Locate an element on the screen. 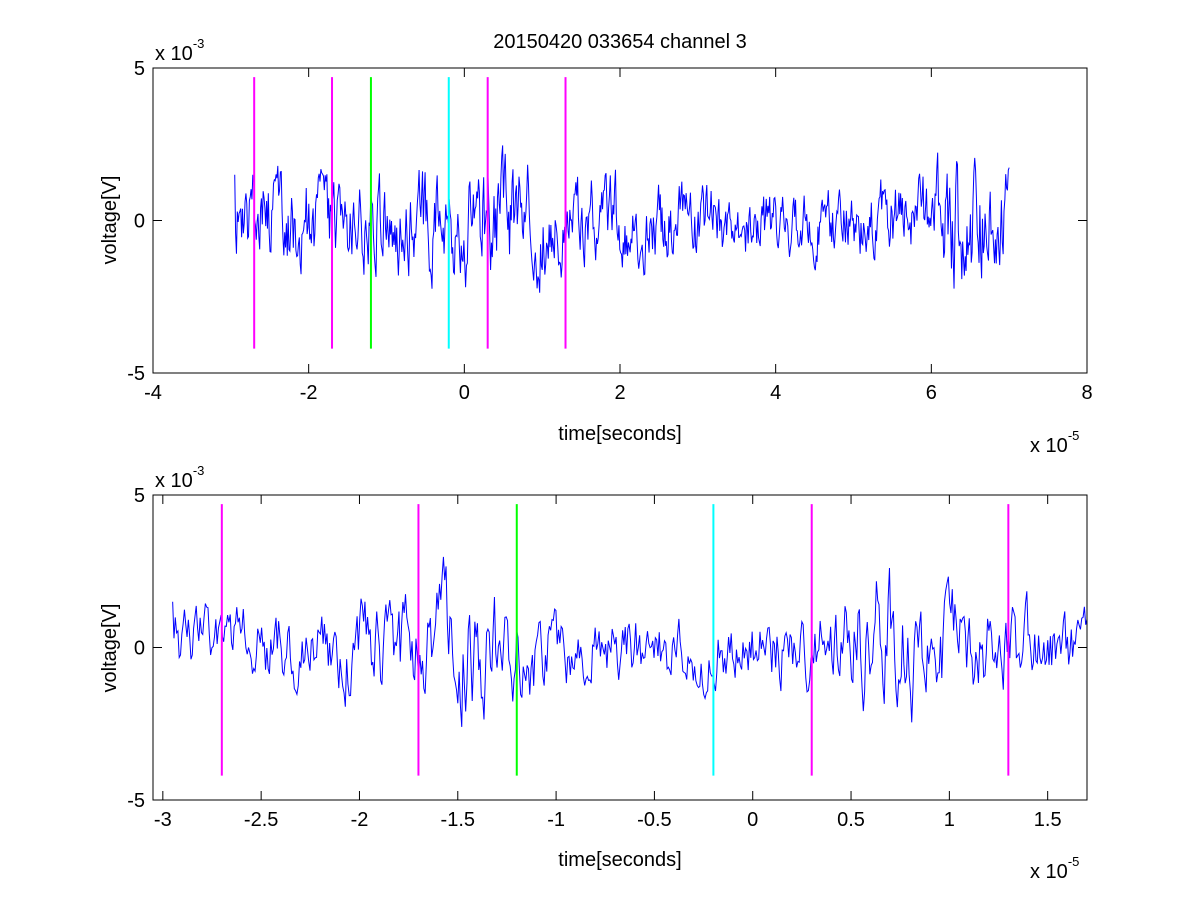  top-y-tick-label: 0 is located at coordinates (139, 222).